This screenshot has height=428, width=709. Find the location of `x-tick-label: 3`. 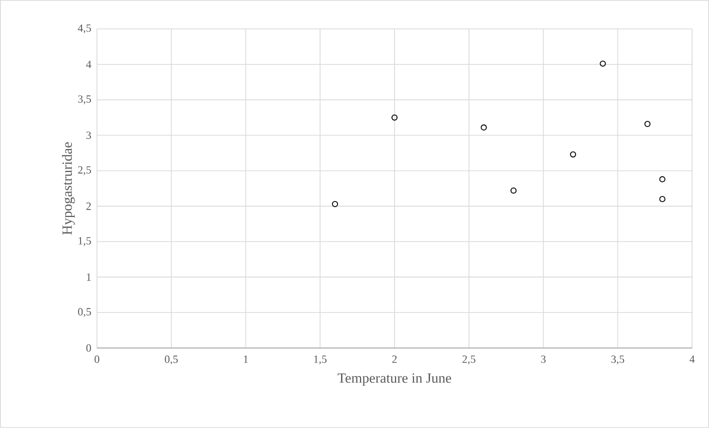

x-tick-label: 3 is located at coordinates (543, 359).